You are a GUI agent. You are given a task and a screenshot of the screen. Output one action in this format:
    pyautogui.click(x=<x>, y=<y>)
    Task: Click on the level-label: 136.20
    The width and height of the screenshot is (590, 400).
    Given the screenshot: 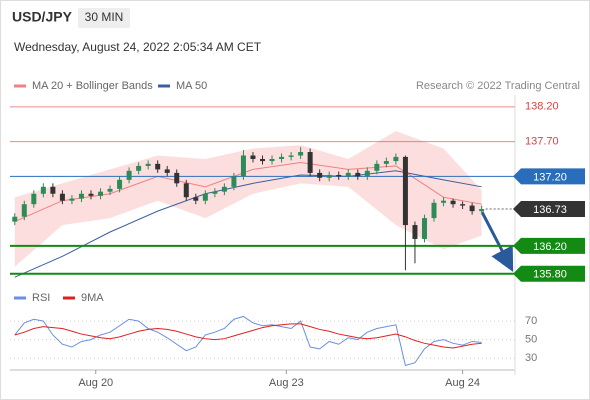 What is the action you would take?
    pyautogui.click(x=550, y=247)
    